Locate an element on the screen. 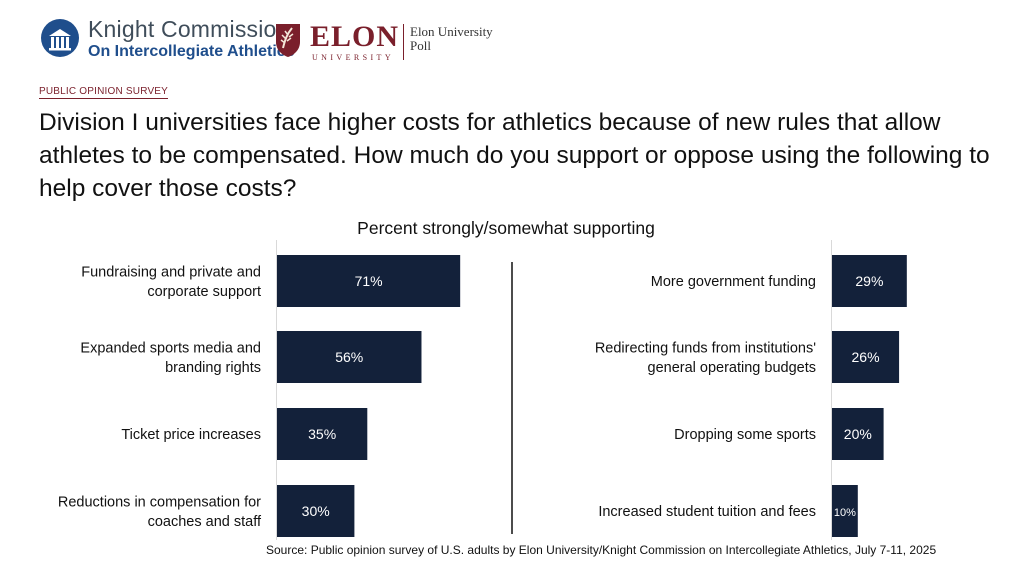 The height and width of the screenshot is (577, 1024). category-label: corporate support is located at coordinates (204, 292).